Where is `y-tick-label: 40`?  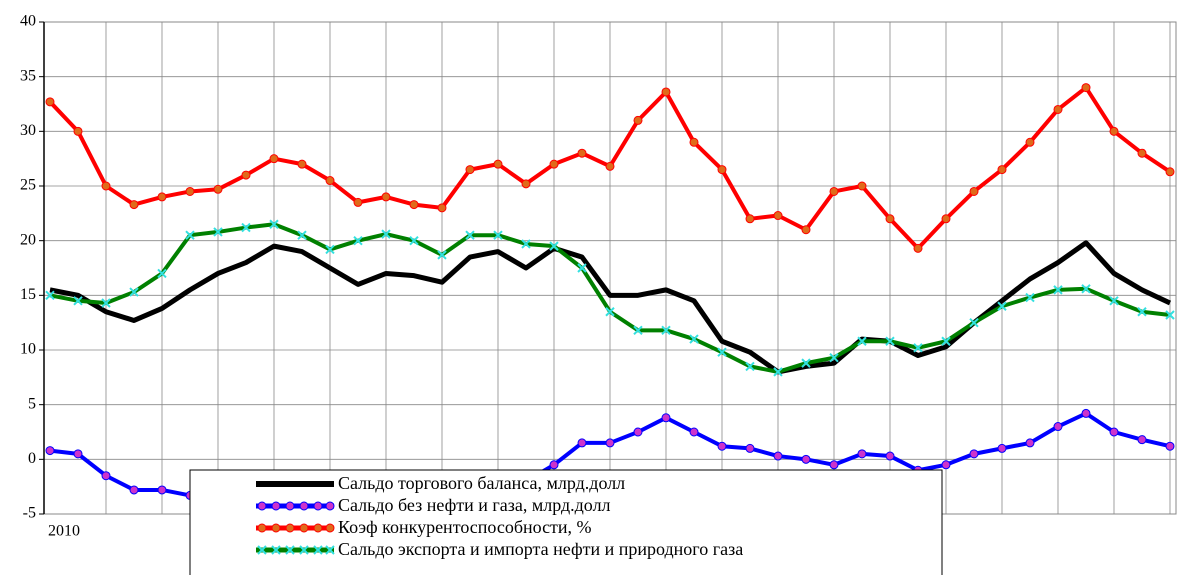
y-tick-label: 40 is located at coordinates (28, 21).